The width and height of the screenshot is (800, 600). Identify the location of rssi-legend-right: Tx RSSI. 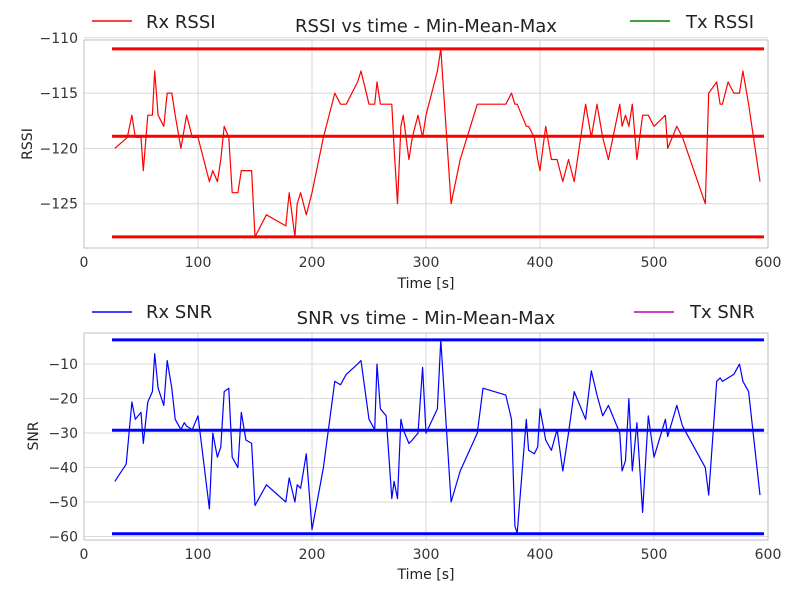
(692, 22).